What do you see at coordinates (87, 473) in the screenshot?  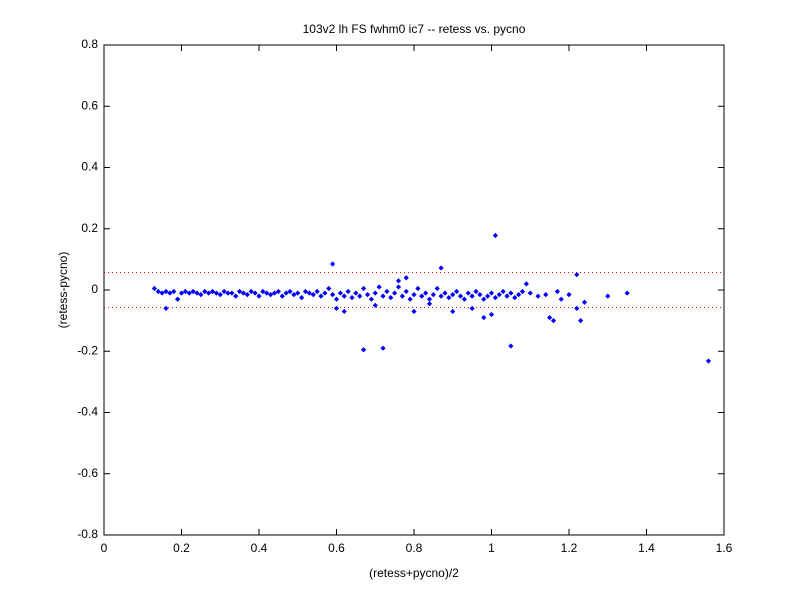 I see `y-tick-label: -0.6` at bounding box center [87, 473].